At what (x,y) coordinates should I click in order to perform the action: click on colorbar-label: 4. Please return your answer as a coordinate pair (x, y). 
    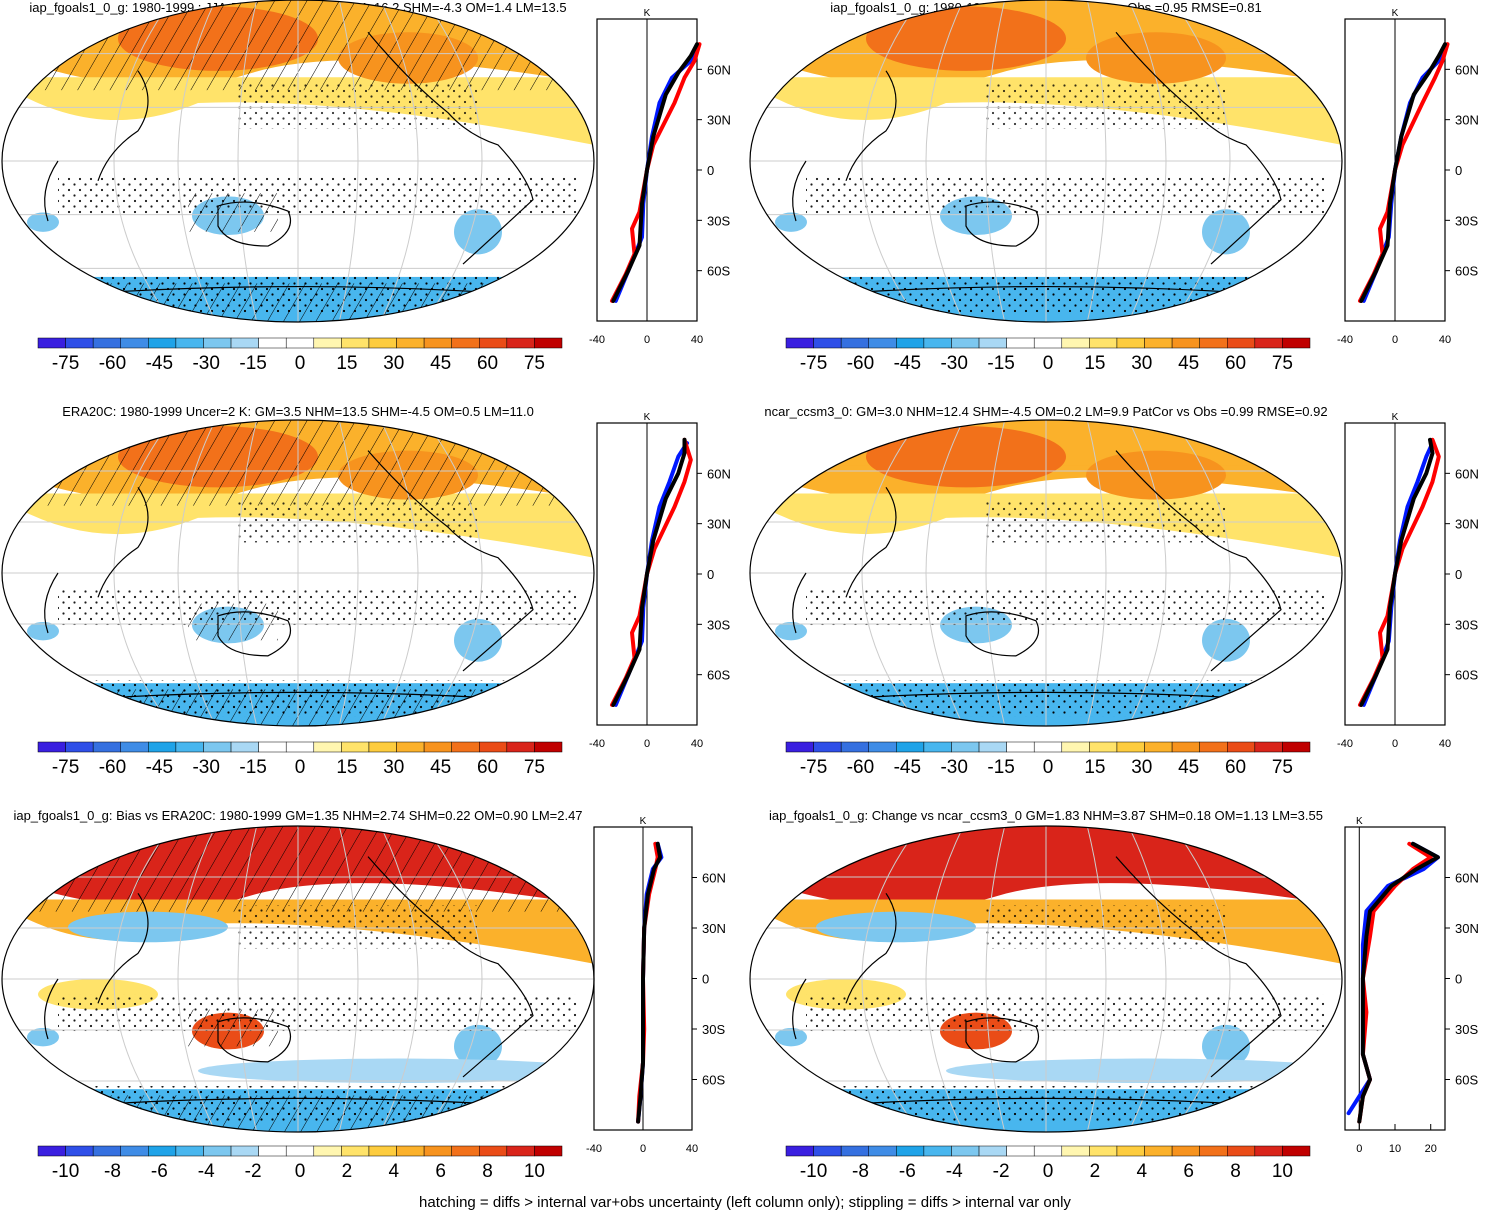
    Looking at the image, I should click on (393, 1171).